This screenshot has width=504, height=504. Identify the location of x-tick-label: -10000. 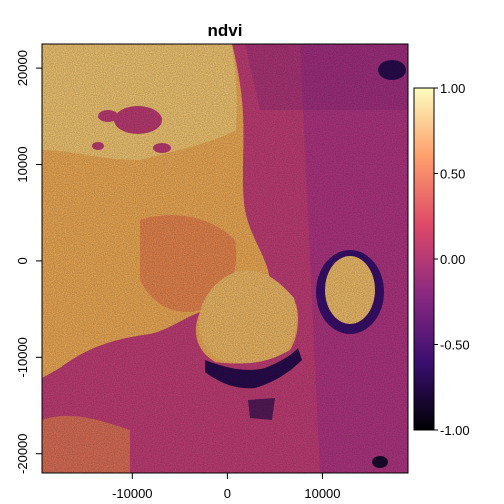
(132, 493).